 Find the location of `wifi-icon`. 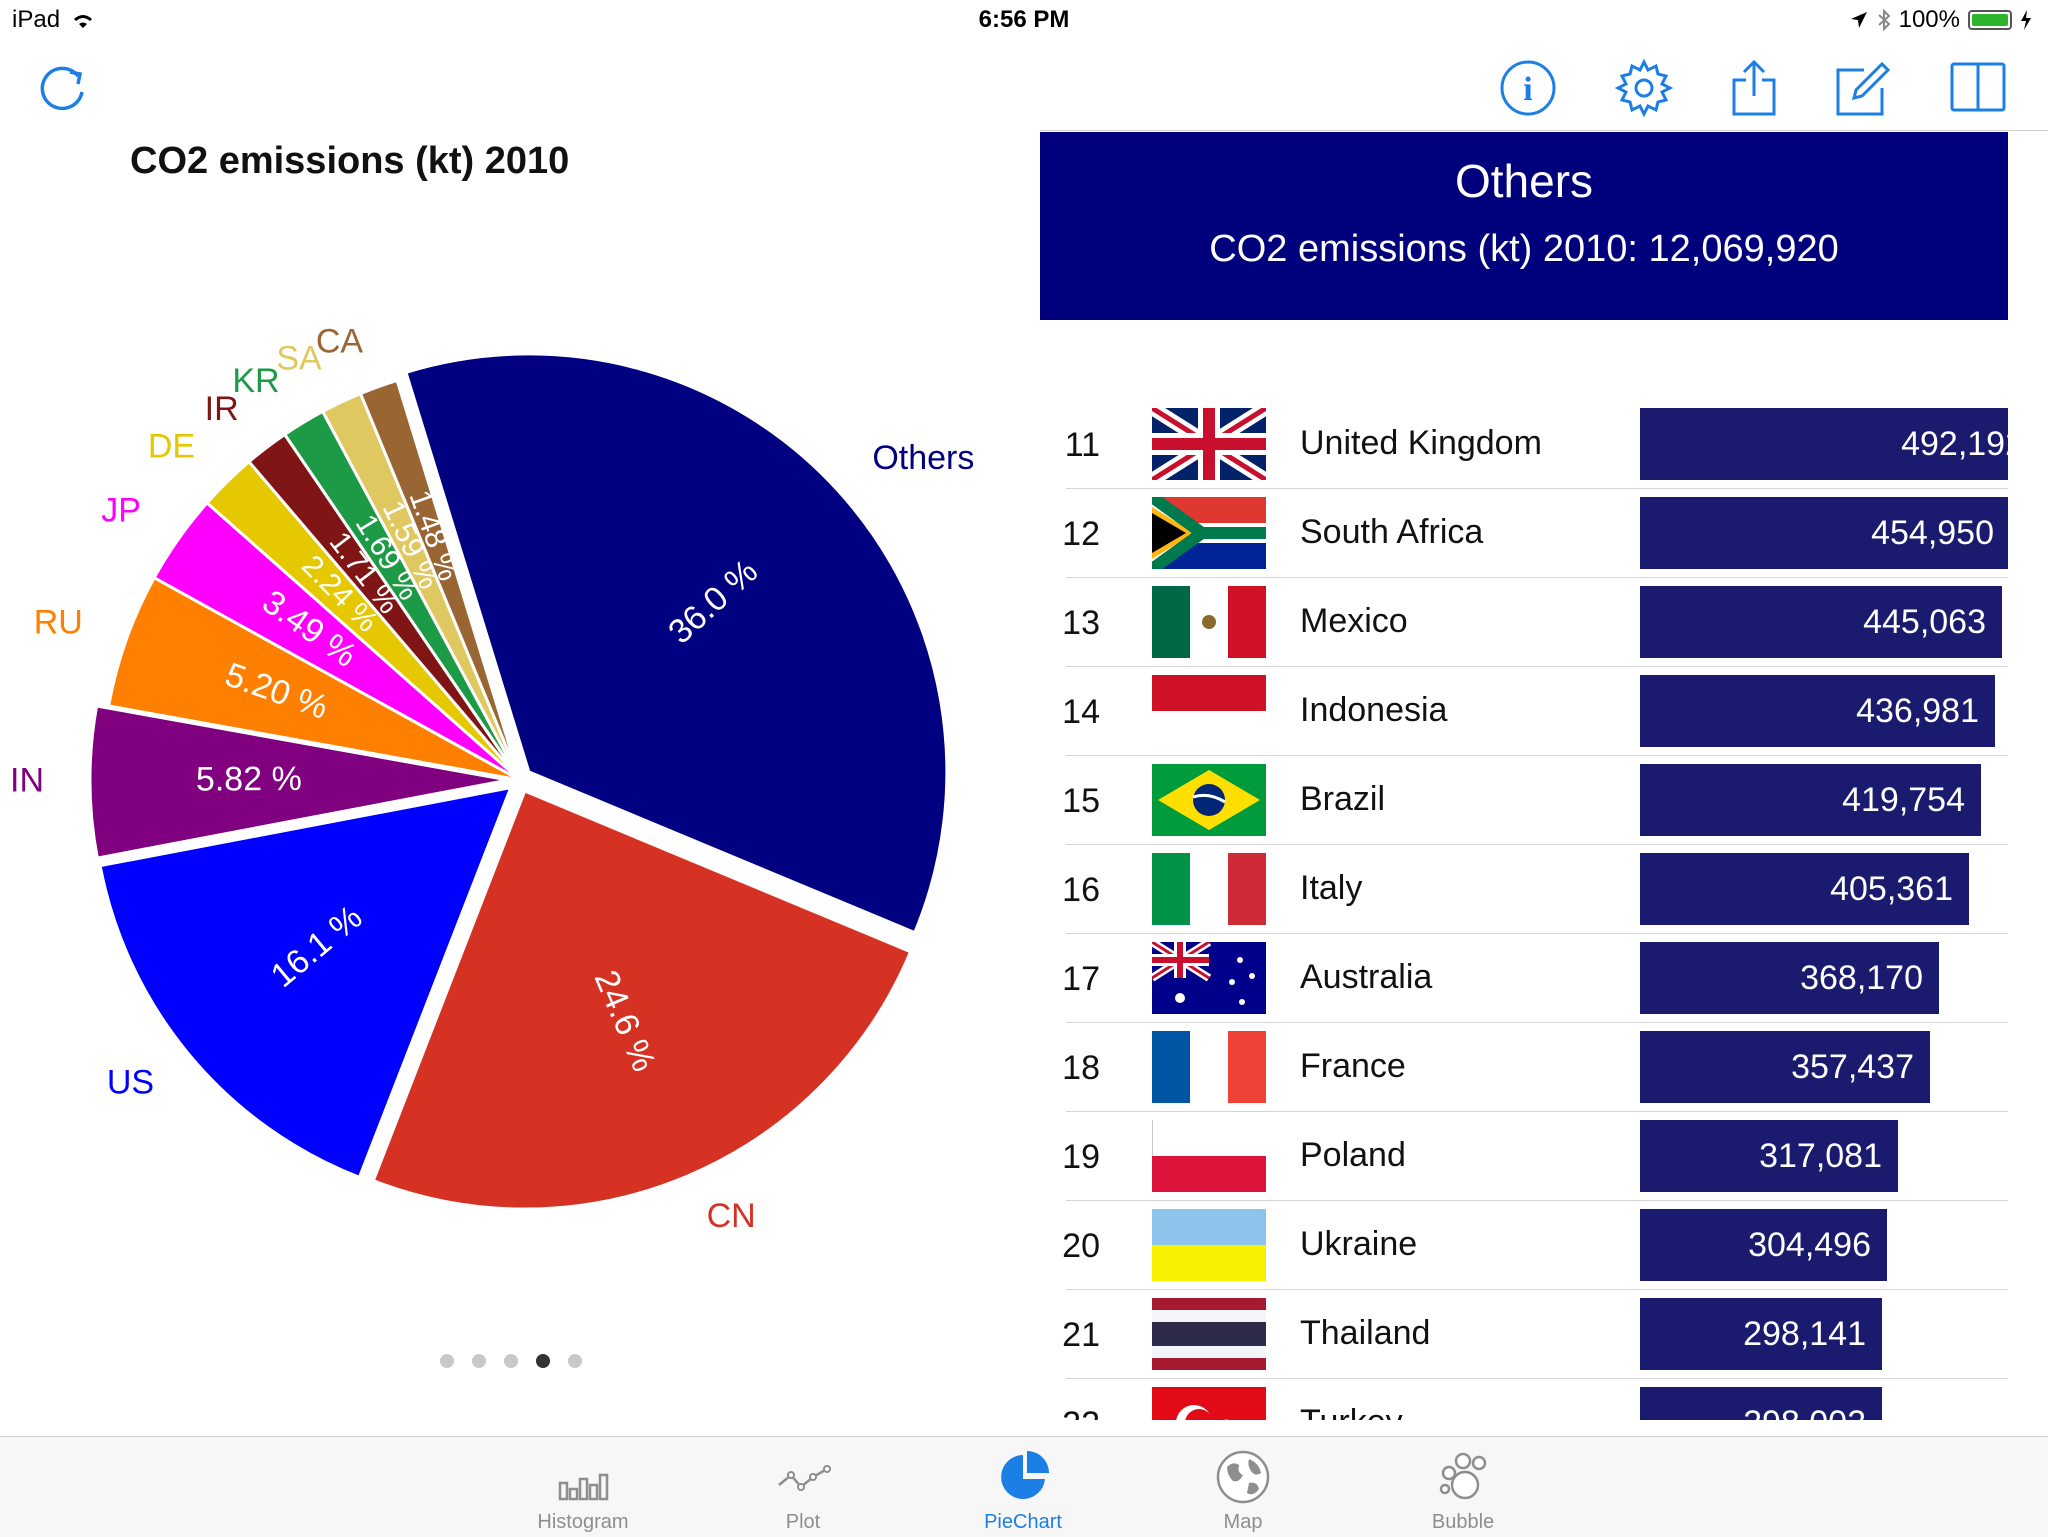

wifi-icon is located at coordinates (83, 21).